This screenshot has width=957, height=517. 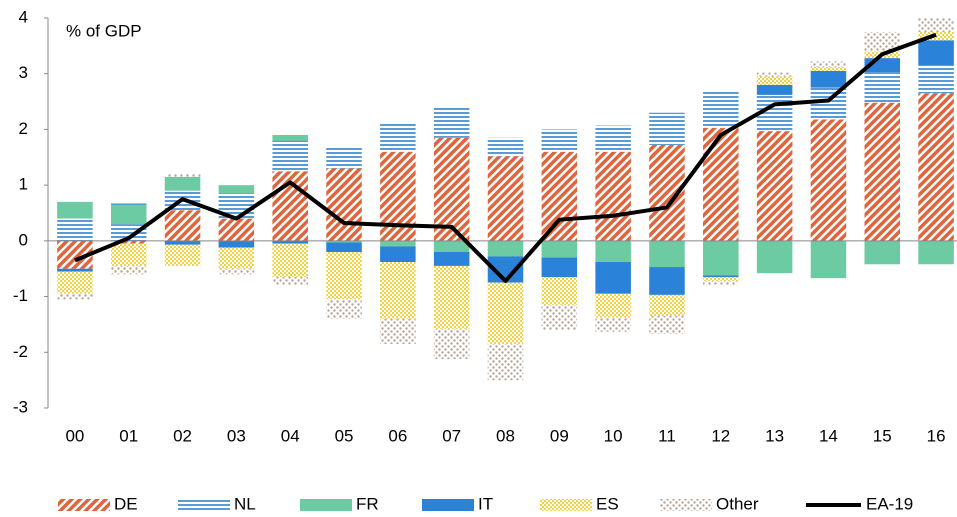 What do you see at coordinates (74, 435) in the screenshot?
I see `x-tick-label: 00` at bounding box center [74, 435].